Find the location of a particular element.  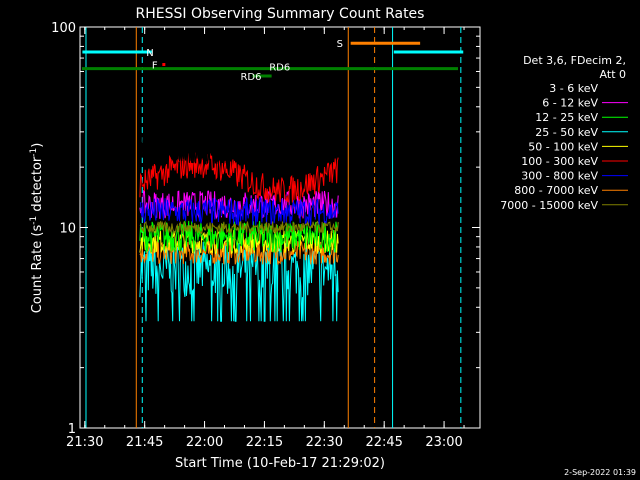

x-tick-label: 22:30 is located at coordinates (324, 442).